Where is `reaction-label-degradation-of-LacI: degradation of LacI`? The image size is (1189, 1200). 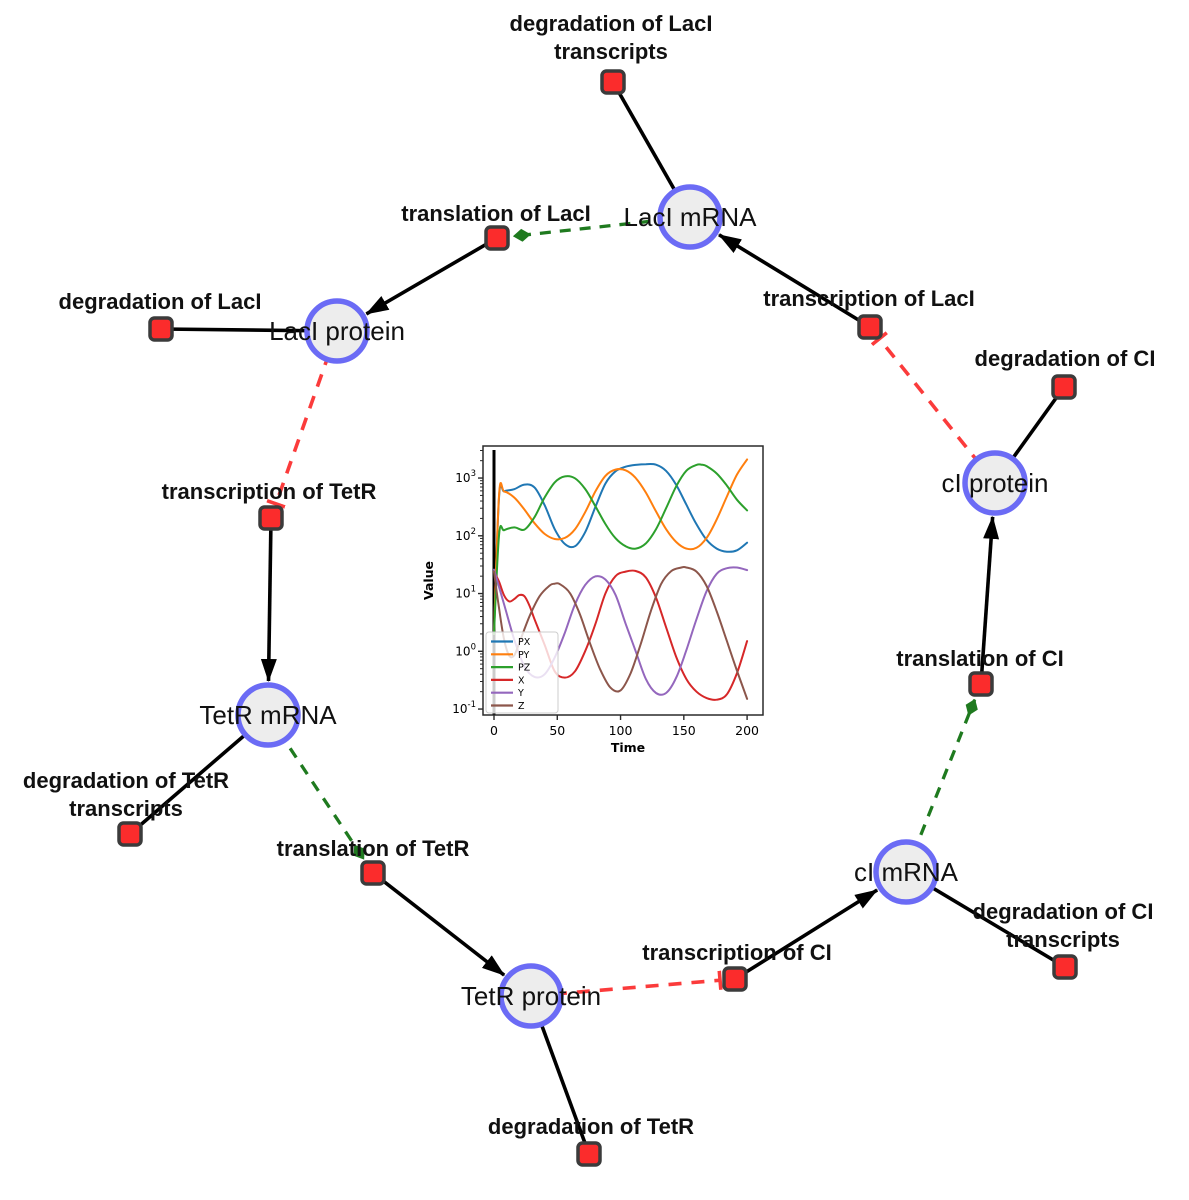 reaction-label-degradation-of-LacI: degradation of LacI is located at coordinates (160, 301).